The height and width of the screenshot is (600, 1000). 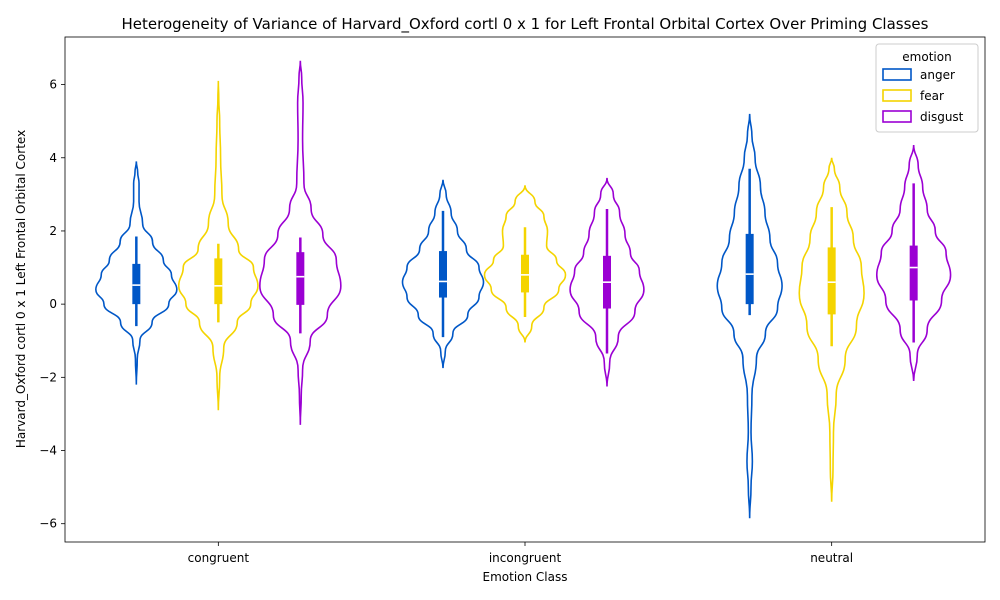 What do you see at coordinates (937, 75) in the screenshot?
I see `legend-label: anger` at bounding box center [937, 75].